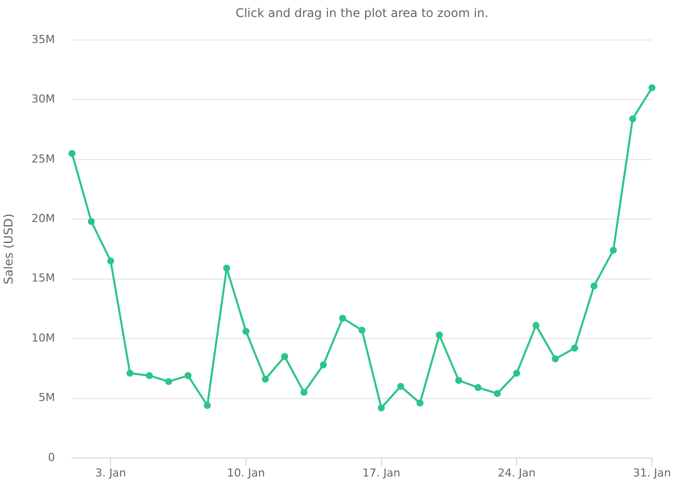 This screenshot has width=684, height=485. I want to click on x-tick-label: 3. Jan, so click(110, 473).